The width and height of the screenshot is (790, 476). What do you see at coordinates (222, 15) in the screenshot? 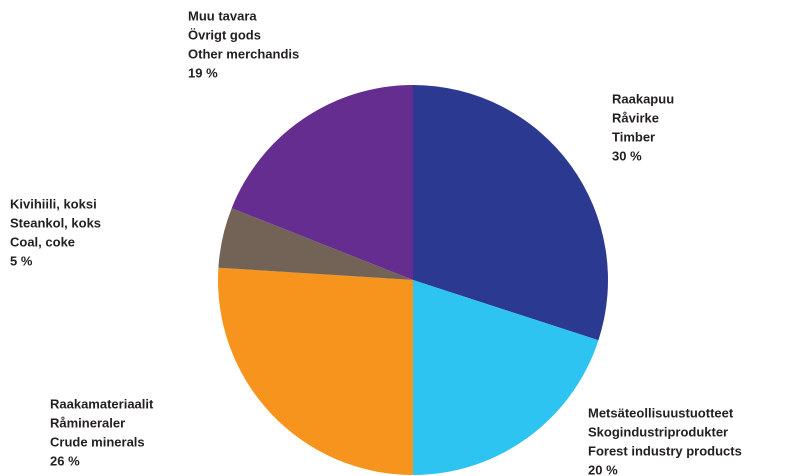
I see `slice-label: Muu tavara` at bounding box center [222, 15].